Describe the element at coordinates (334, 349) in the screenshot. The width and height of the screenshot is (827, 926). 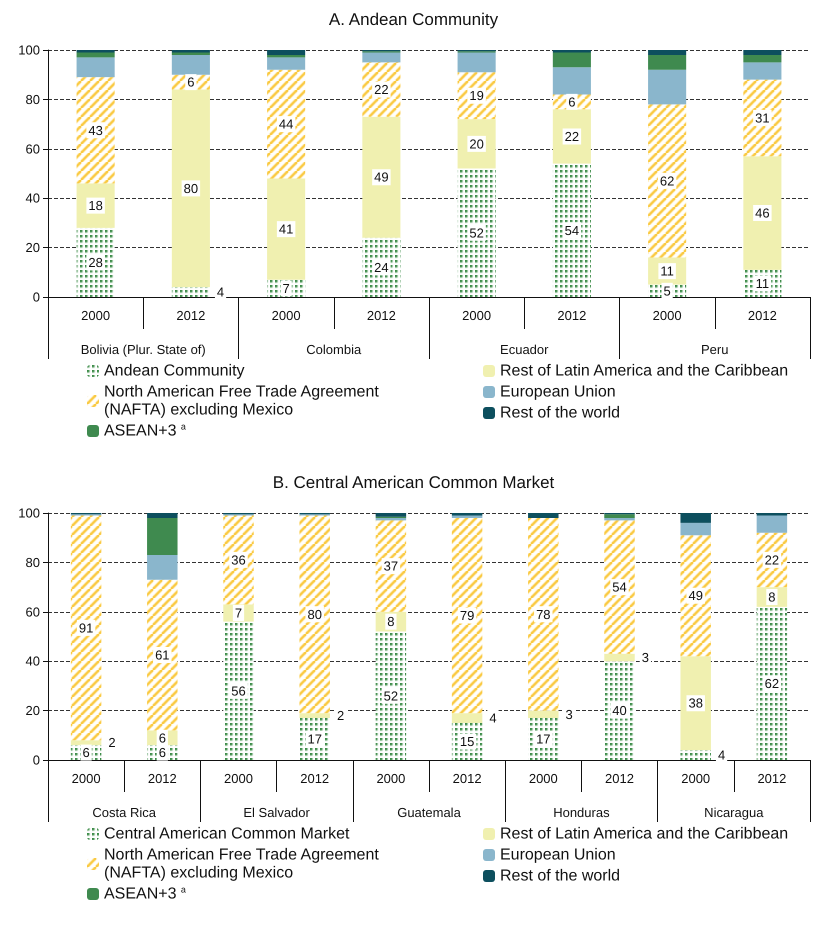
I see `text: Colombia` at that location.